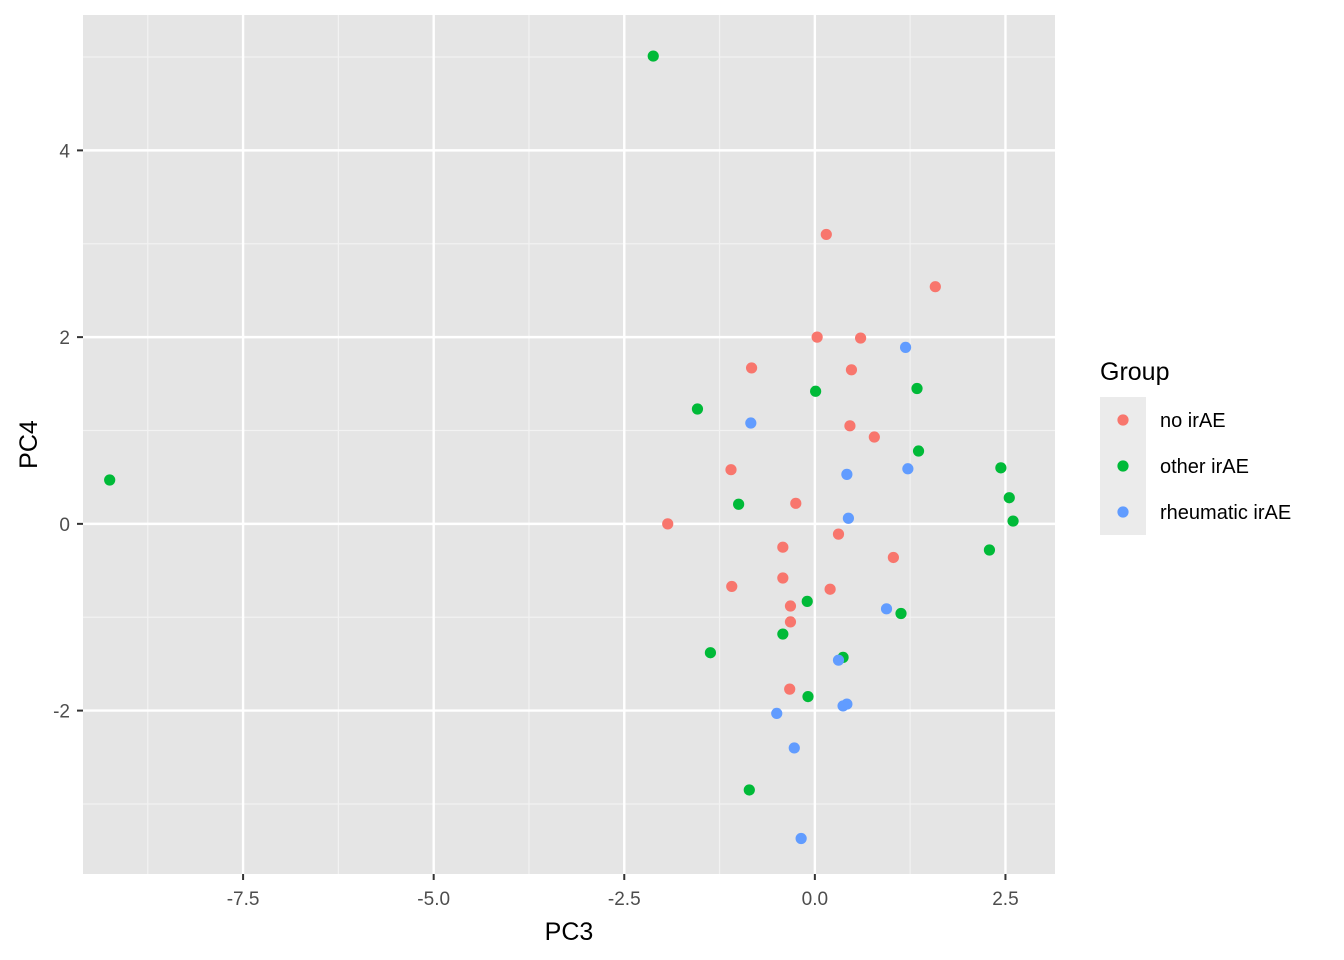 This screenshot has width=1344, height=960. I want to click on legend-label: rheumatic irAE, so click(1225, 513).